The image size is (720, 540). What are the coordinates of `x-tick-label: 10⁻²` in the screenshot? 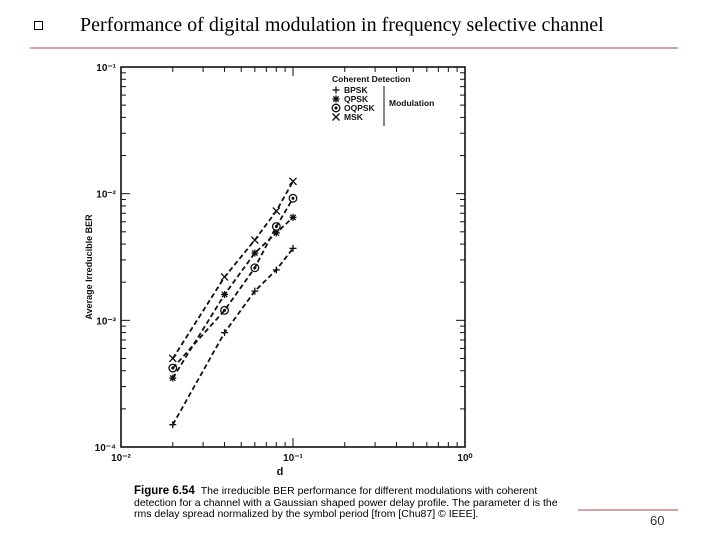 It's located at (121, 458).